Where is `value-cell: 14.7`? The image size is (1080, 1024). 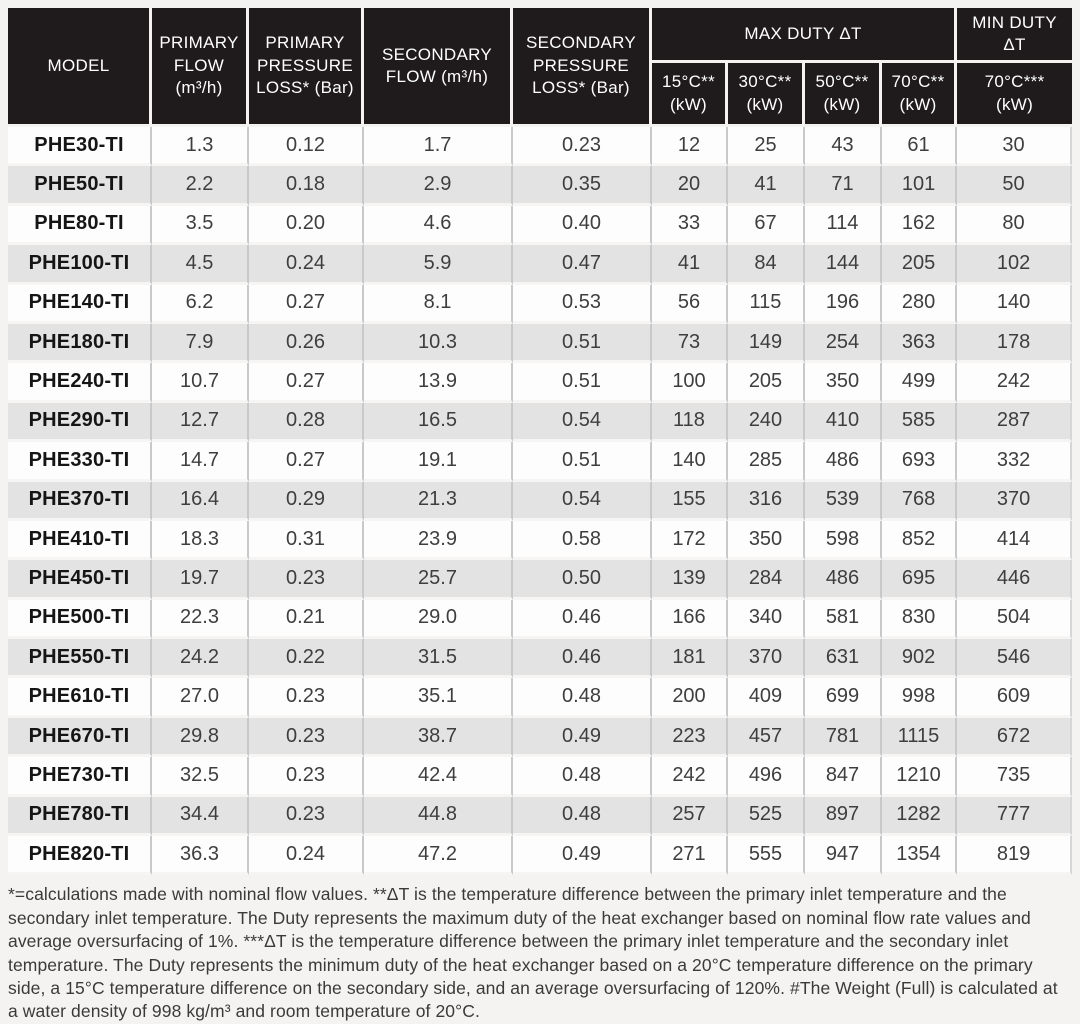
value-cell: 14.7 is located at coordinates (200, 462).